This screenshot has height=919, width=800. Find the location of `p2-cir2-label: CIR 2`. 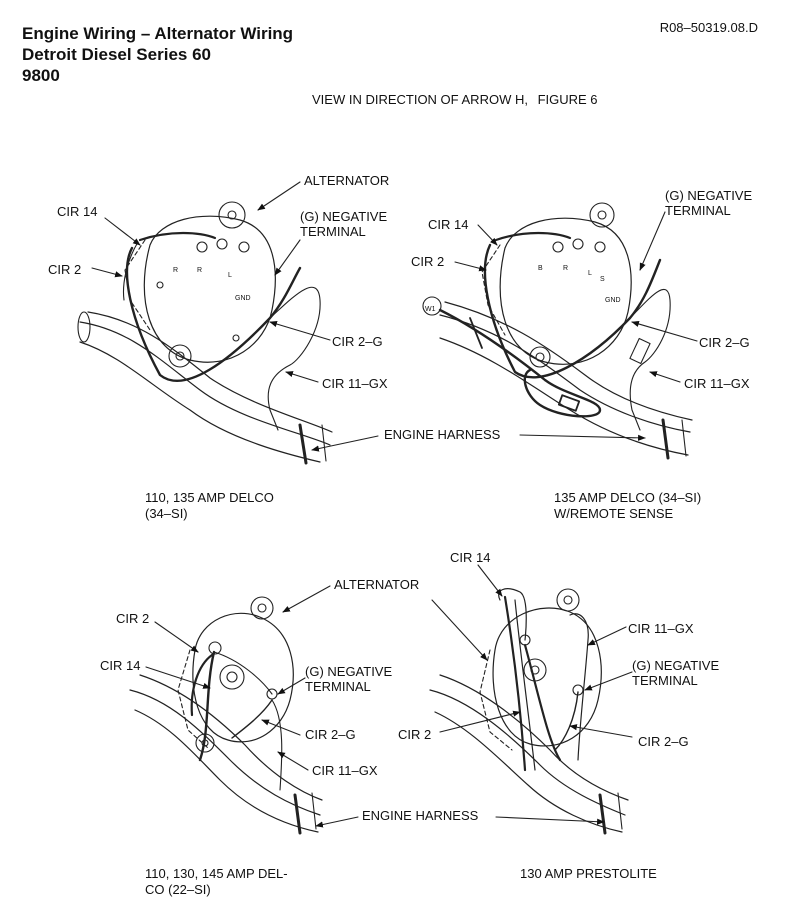

p2-cir2-label: CIR 2 is located at coordinates (428, 261).